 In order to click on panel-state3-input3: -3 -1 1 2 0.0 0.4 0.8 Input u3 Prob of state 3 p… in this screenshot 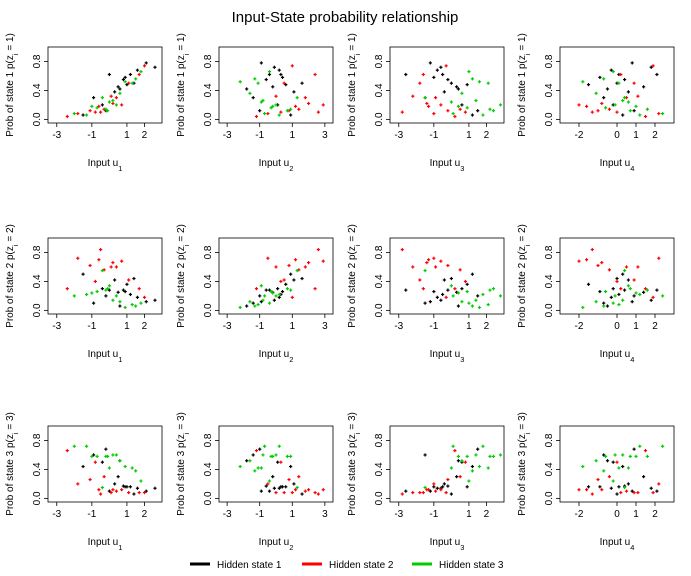, I will do `click(426, 482)`.